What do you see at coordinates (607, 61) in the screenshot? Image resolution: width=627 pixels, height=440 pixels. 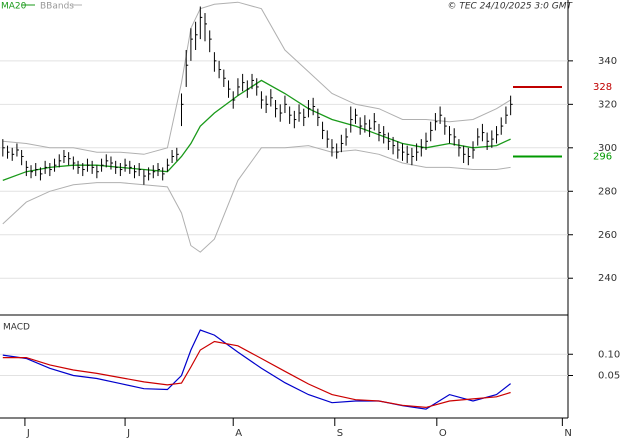 I see `y-tick-label: 340` at bounding box center [607, 61].